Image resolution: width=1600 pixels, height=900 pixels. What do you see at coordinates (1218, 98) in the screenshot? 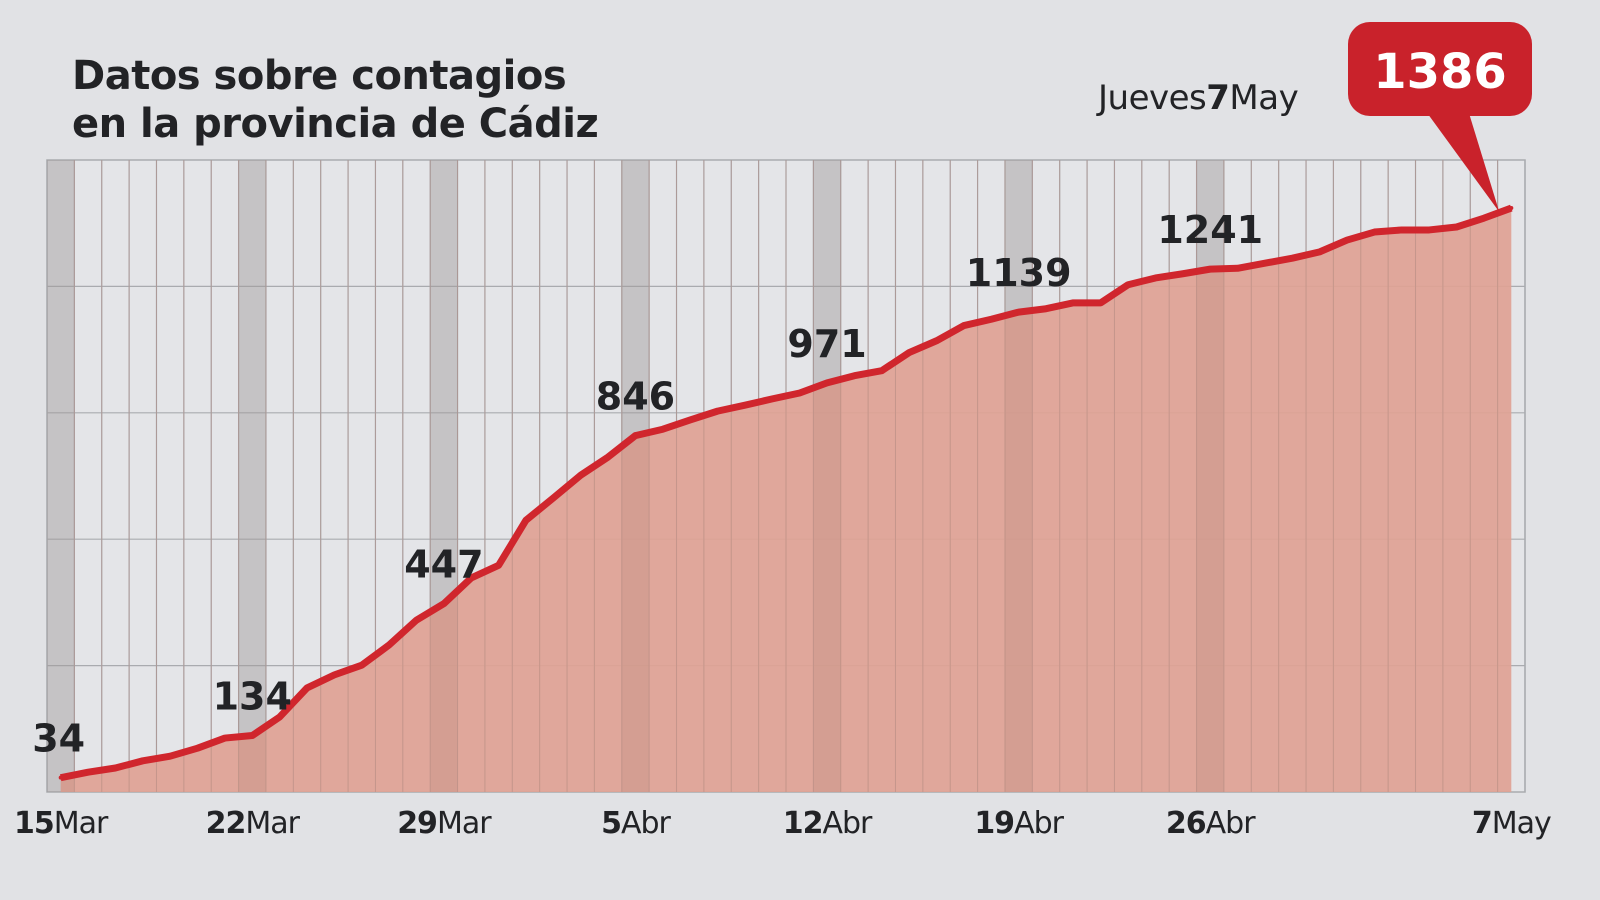
I see `date-day: 7` at bounding box center [1218, 98].